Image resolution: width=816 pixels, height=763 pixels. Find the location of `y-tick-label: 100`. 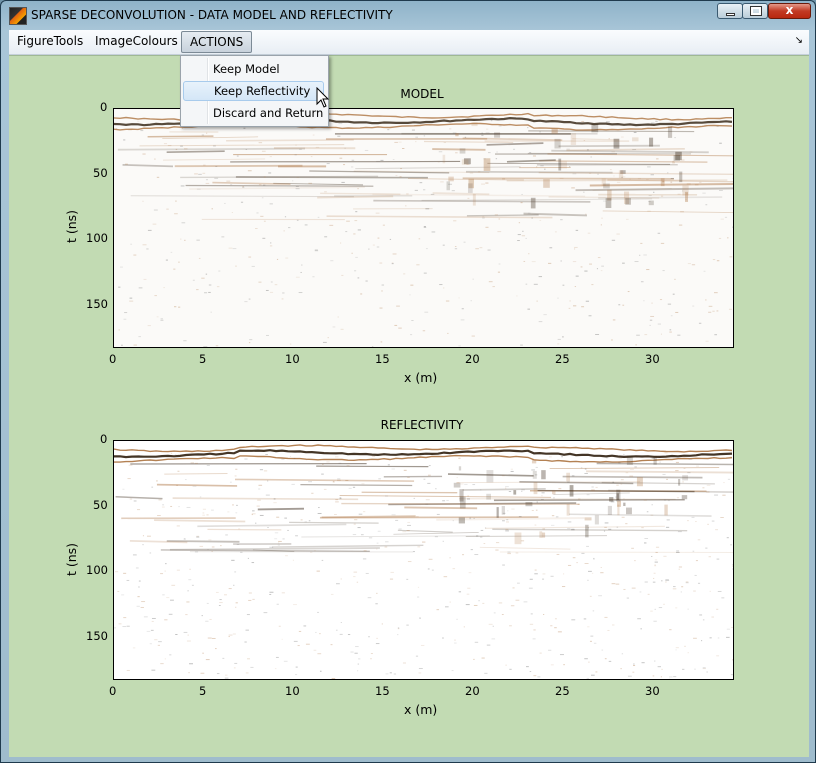

y-tick-label: 100 is located at coordinates (97, 570).